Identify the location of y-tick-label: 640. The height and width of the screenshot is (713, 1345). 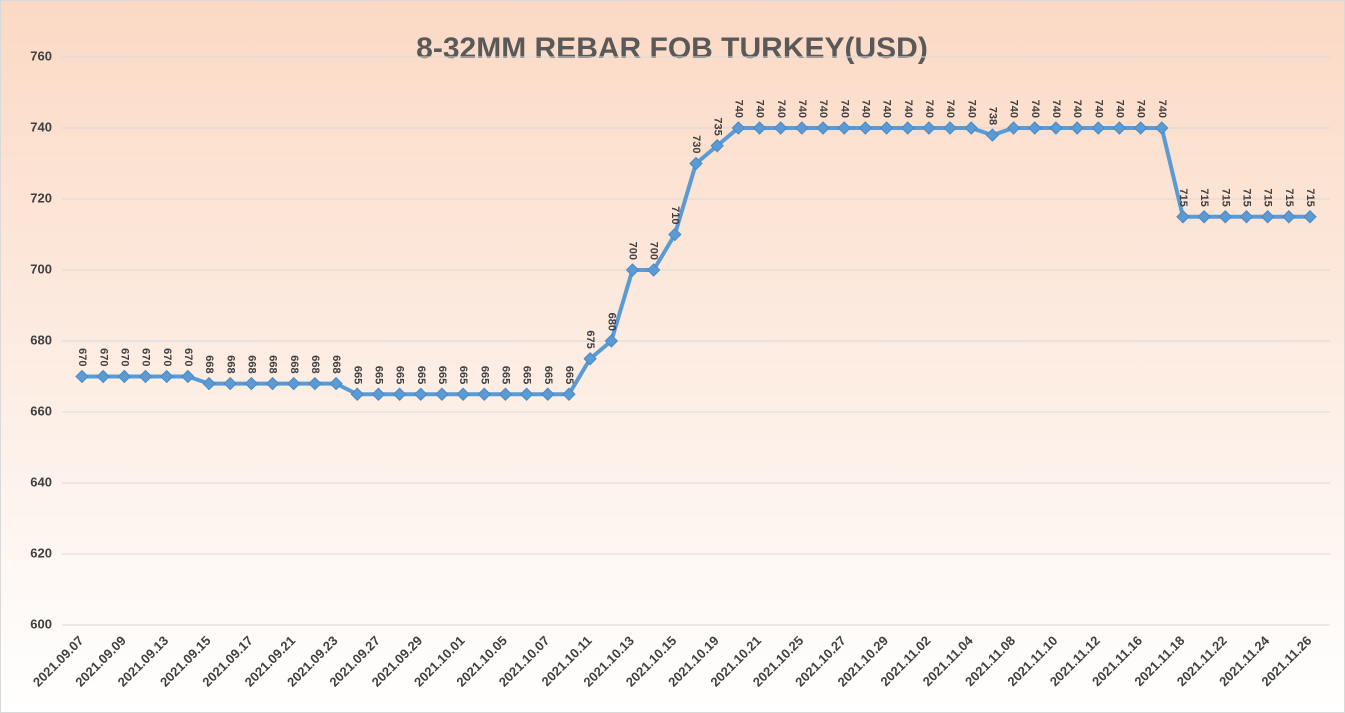
(41, 481).